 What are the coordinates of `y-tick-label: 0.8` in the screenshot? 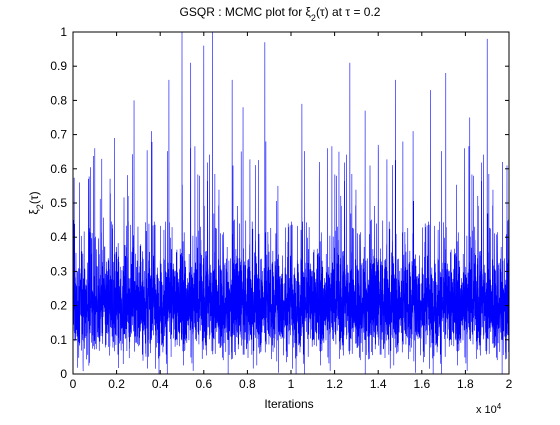 It's located at (58, 100).